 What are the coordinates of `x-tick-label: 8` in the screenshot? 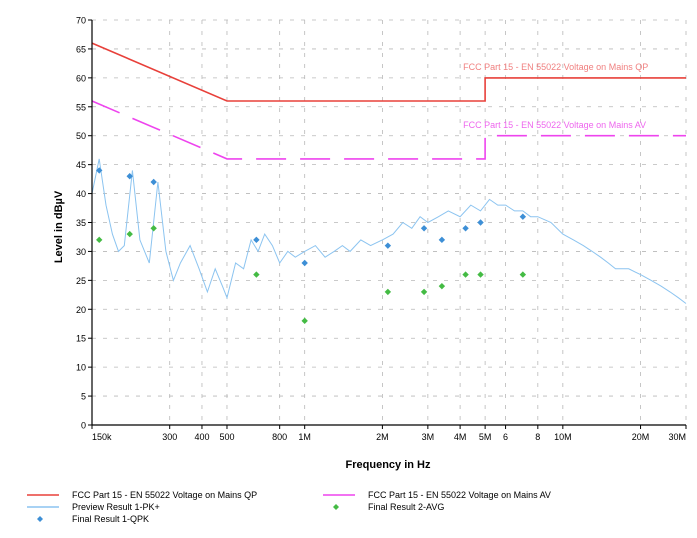 It's located at (537, 437).